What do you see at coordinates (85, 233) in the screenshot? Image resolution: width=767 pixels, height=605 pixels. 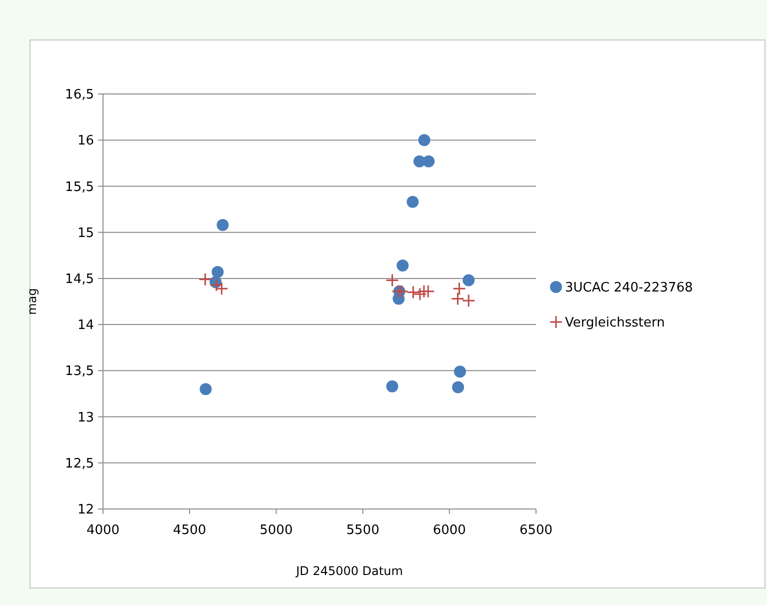 I see `y-tick-label: 15` at bounding box center [85, 233].